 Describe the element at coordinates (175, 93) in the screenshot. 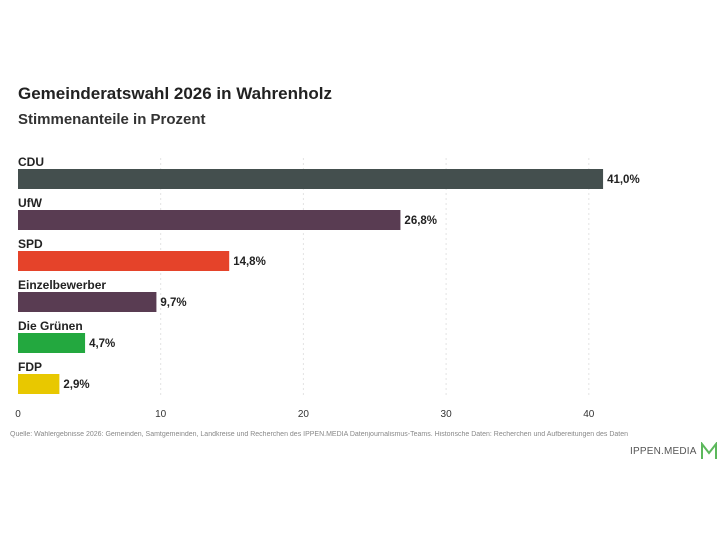

I see `chart-title: Gemeinderatswahl 2026 in Wahrenholz` at that location.